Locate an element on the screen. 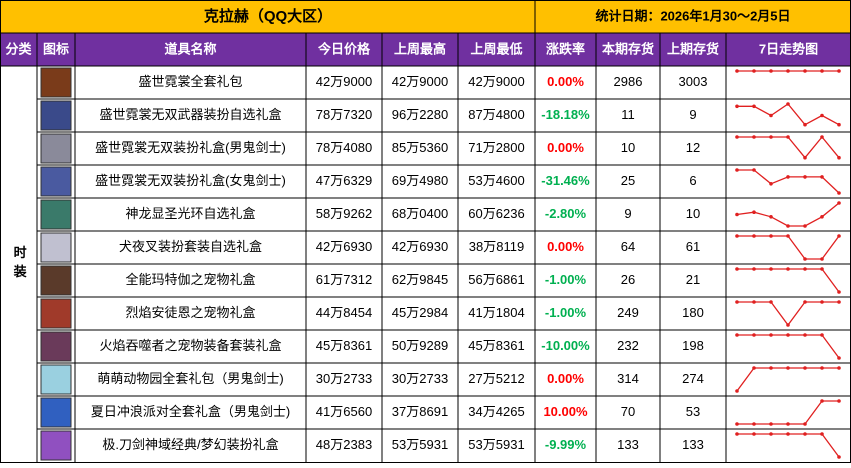 This screenshot has height=468, width=851. item-name: 火焰吞噬者之宠物装备套装礼盒 is located at coordinates (190, 345).